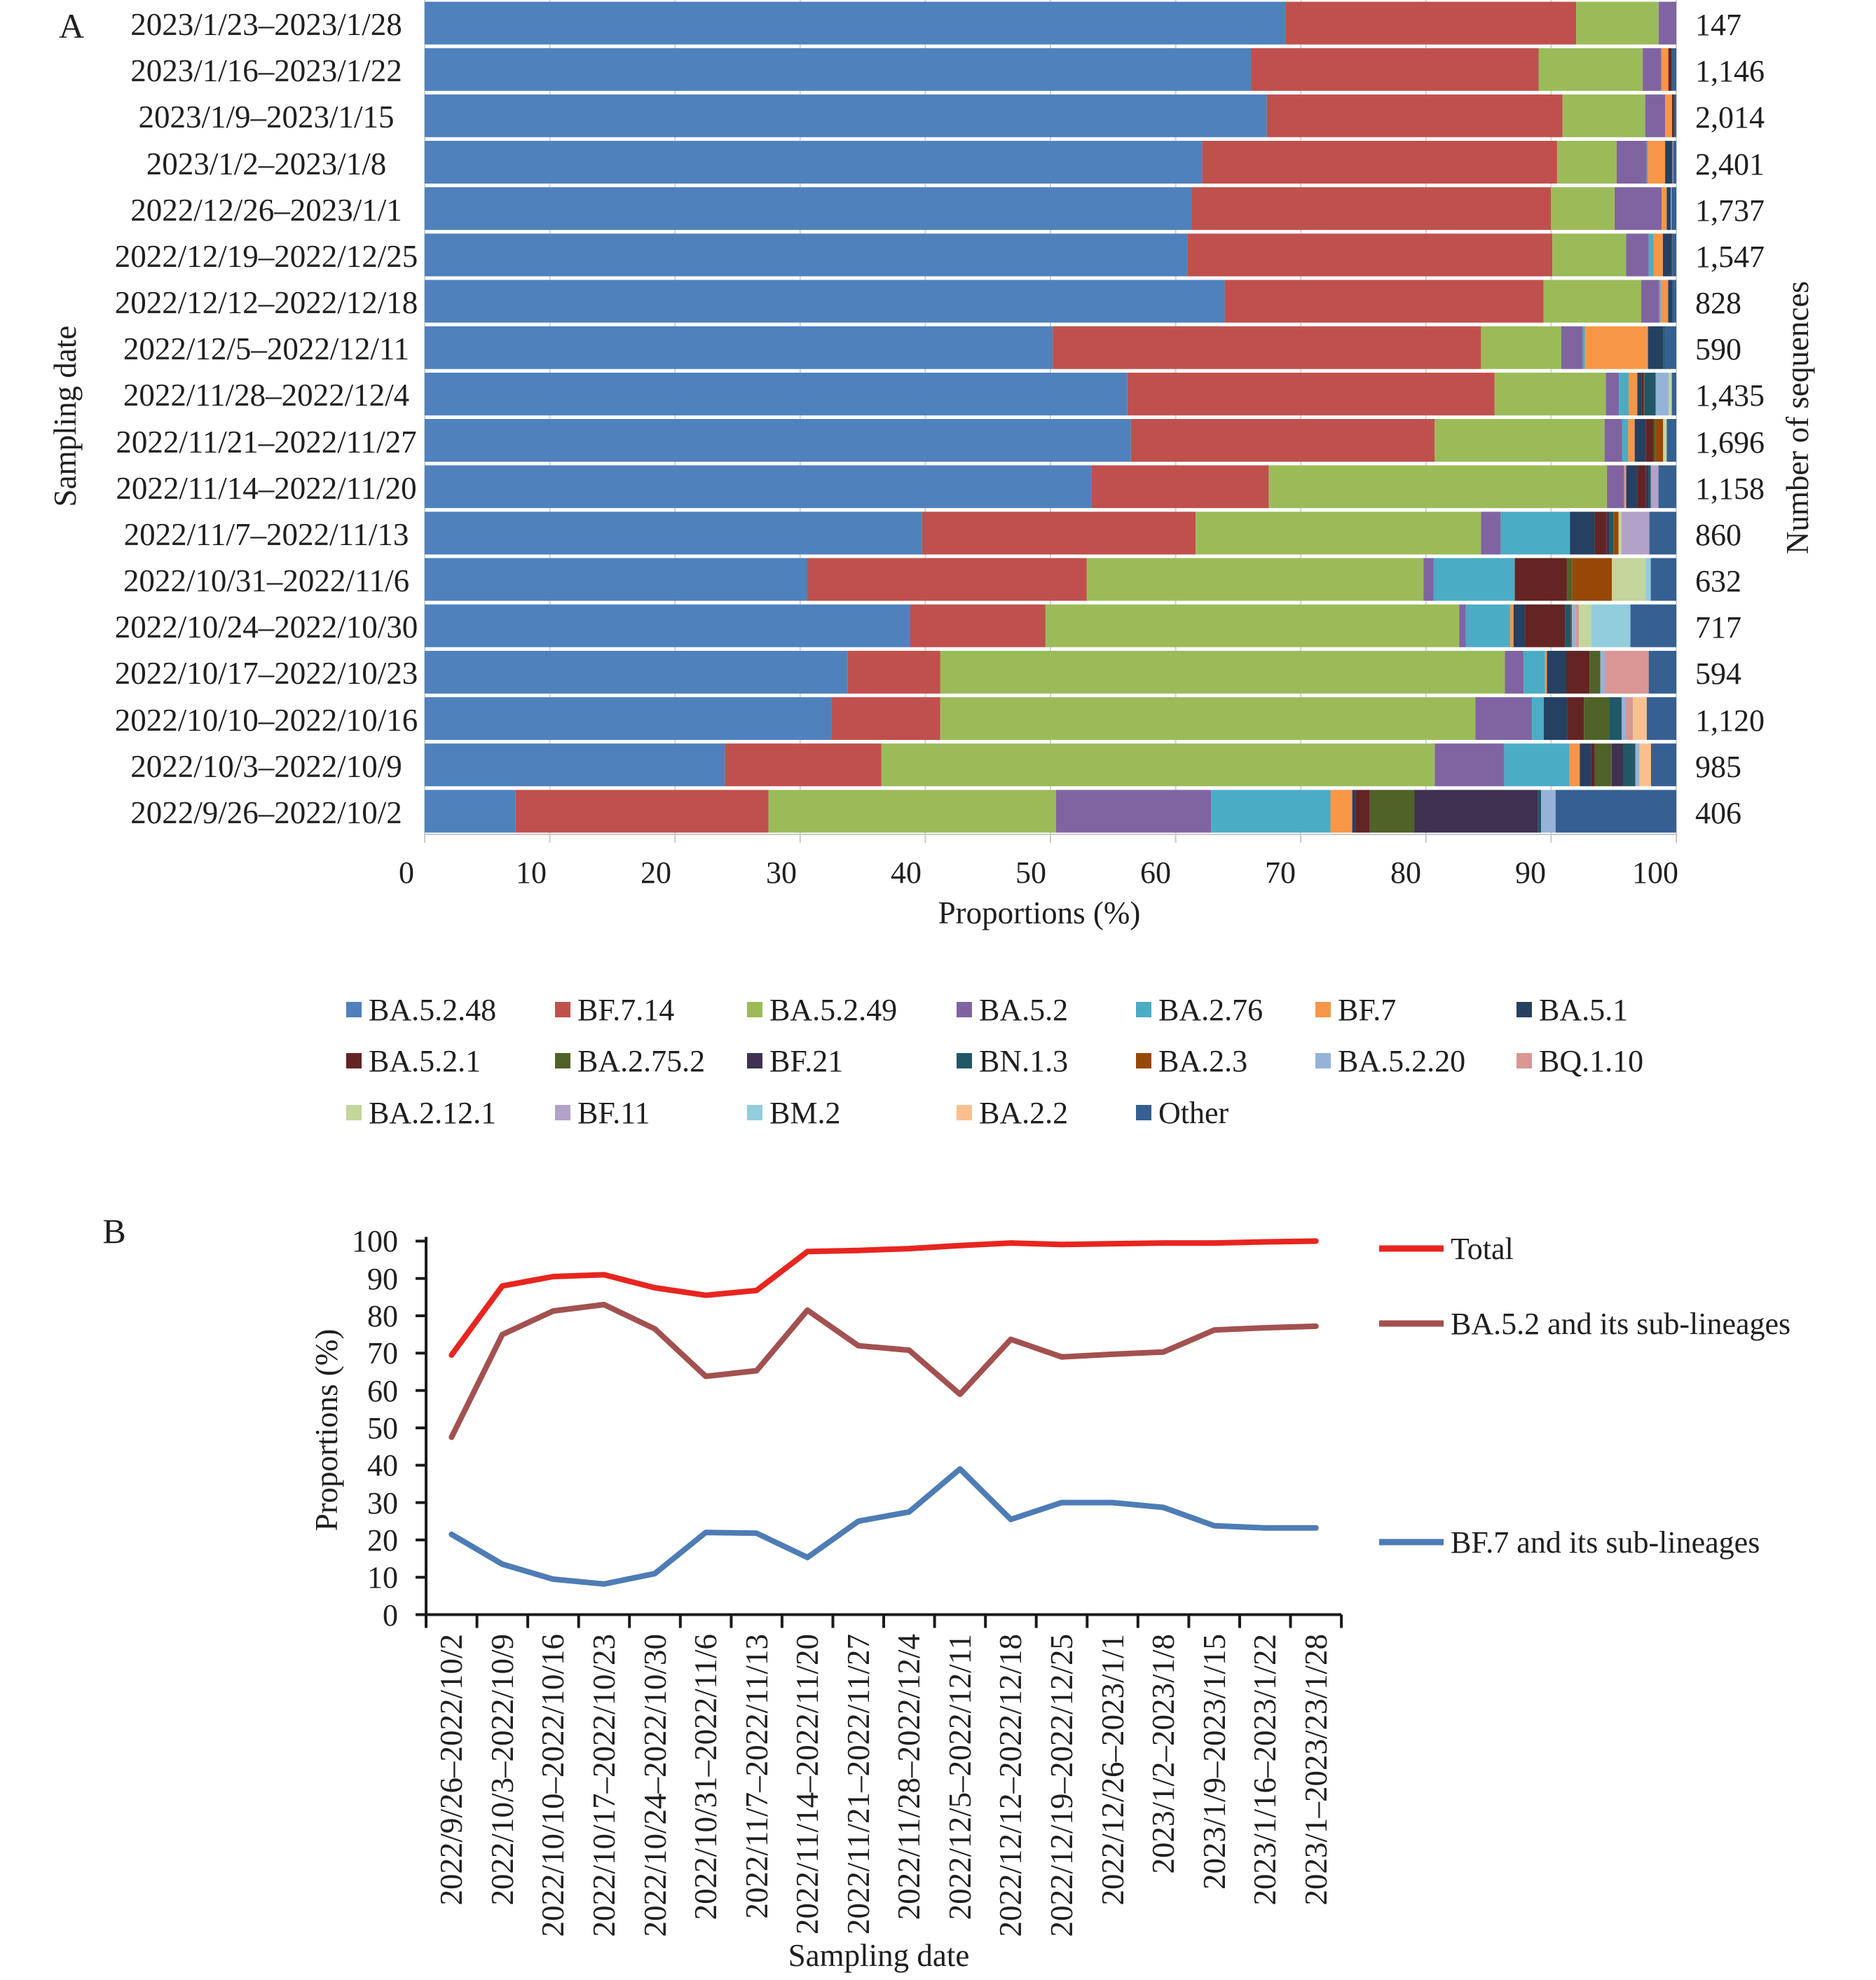 The height and width of the screenshot is (1980, 1876). Describe the element at coordinates (1718, 627) in the screenshot. I see `svg-text: 717` at that location.